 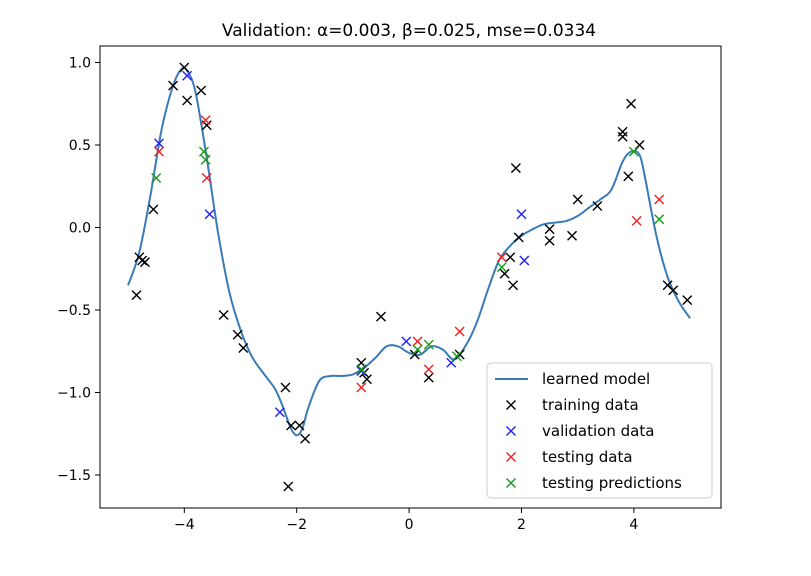 I want to click on y-tick-label: 1.0, so click(x=80, y=64).